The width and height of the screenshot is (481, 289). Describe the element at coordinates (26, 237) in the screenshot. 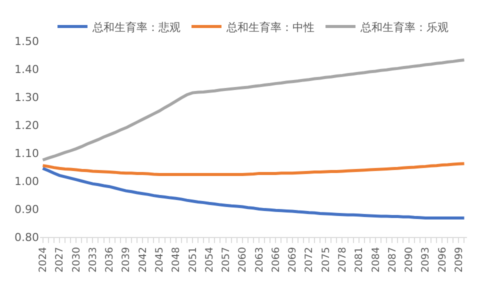

I see `y-tick-label: 0.80` at that location.